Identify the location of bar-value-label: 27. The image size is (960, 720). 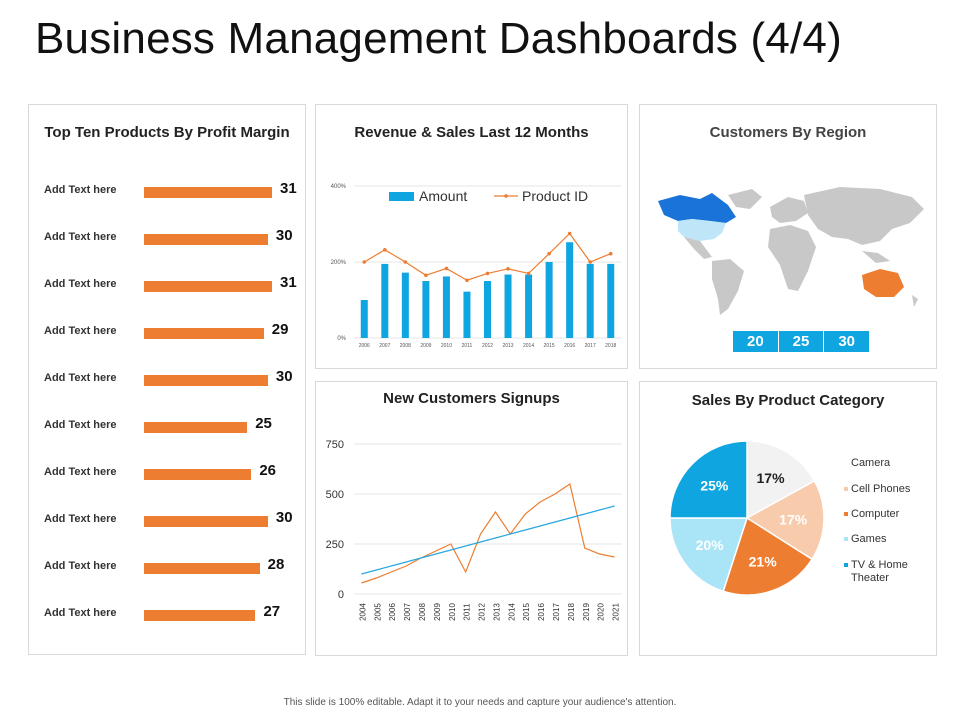
(272, 611).